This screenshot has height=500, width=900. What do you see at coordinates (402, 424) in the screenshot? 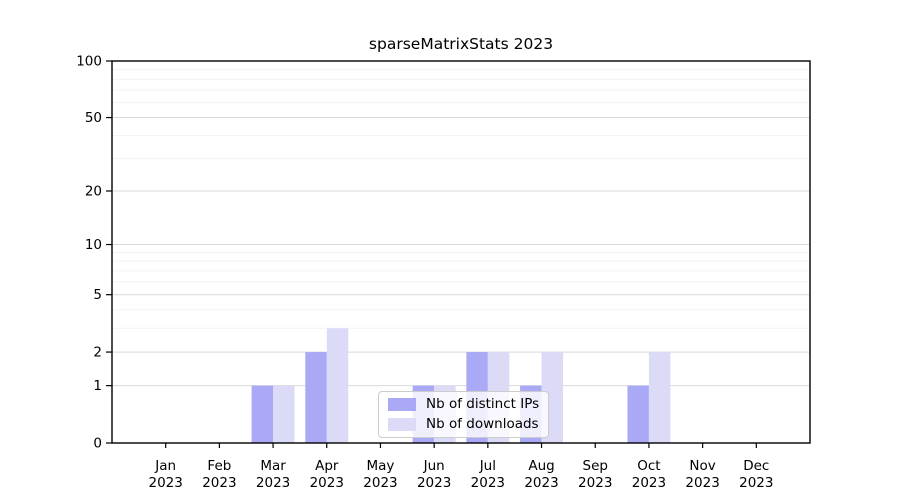
I see `legend-swatch-downloads` at bounding box center [402, 424].